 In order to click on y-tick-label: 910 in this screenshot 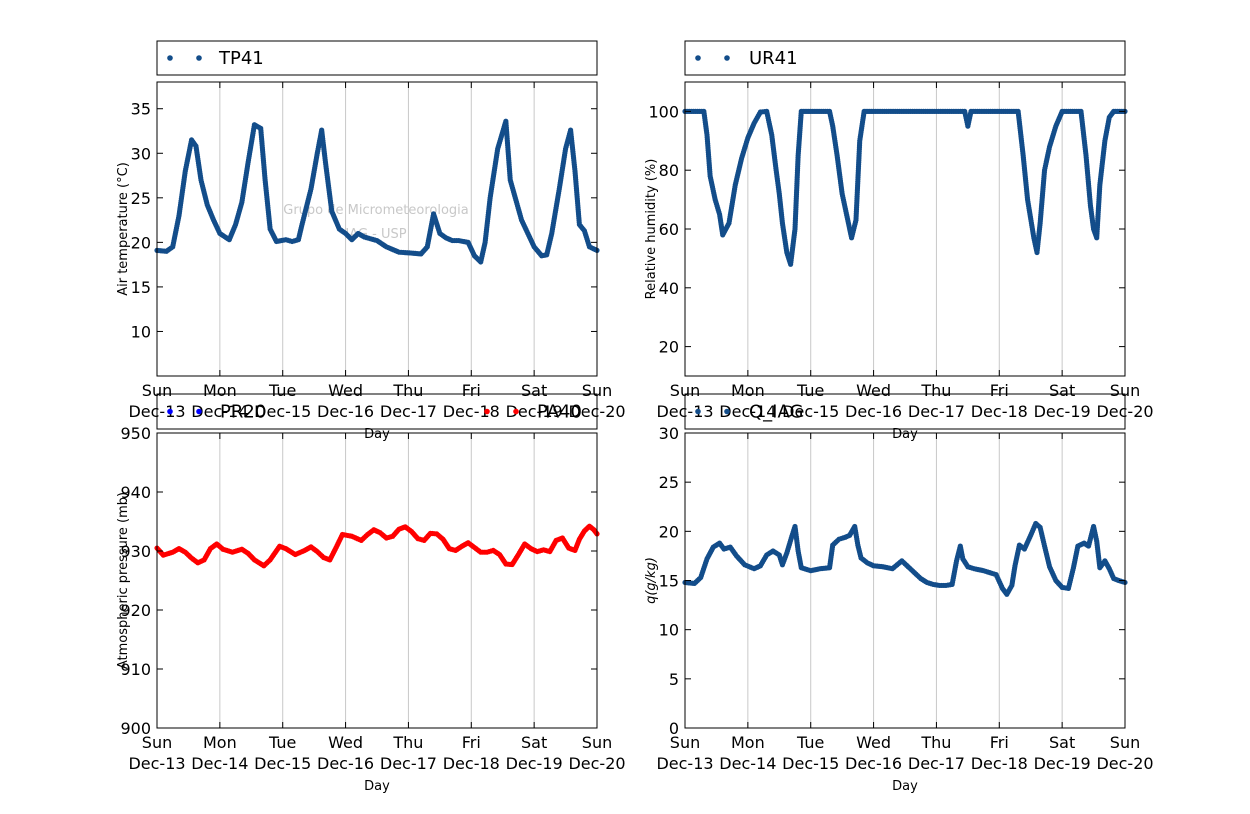, I will do `click(135, 669)`.